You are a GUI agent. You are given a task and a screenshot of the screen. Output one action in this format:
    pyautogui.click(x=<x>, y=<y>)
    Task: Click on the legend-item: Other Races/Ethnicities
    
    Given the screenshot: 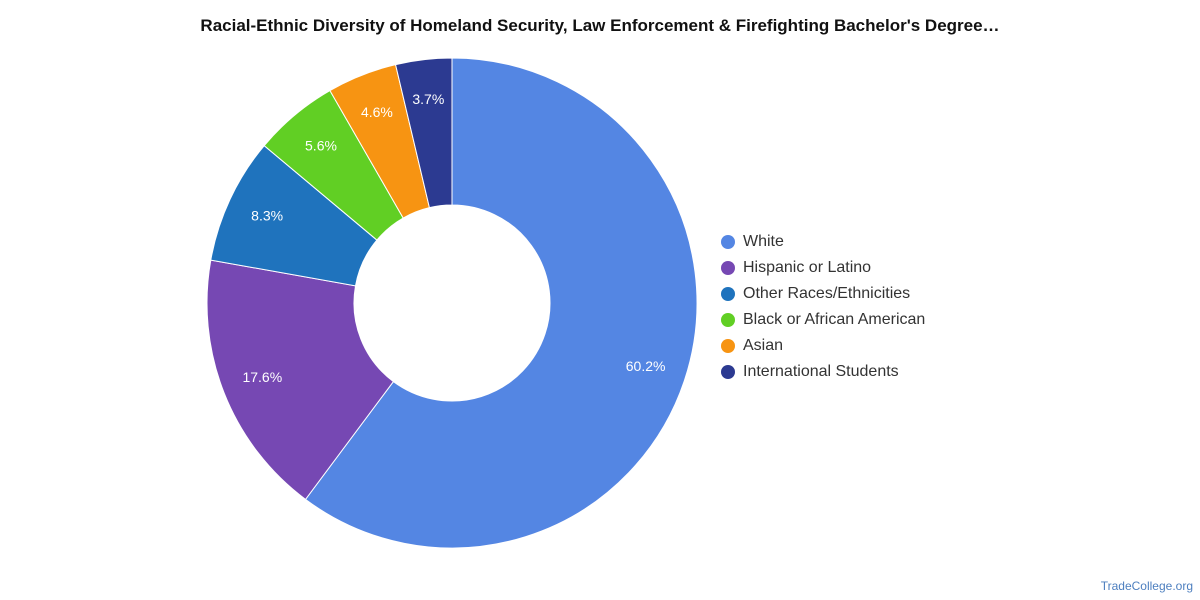 What is the action you would take?
    pyautogui.click(x=823, y=294)
    